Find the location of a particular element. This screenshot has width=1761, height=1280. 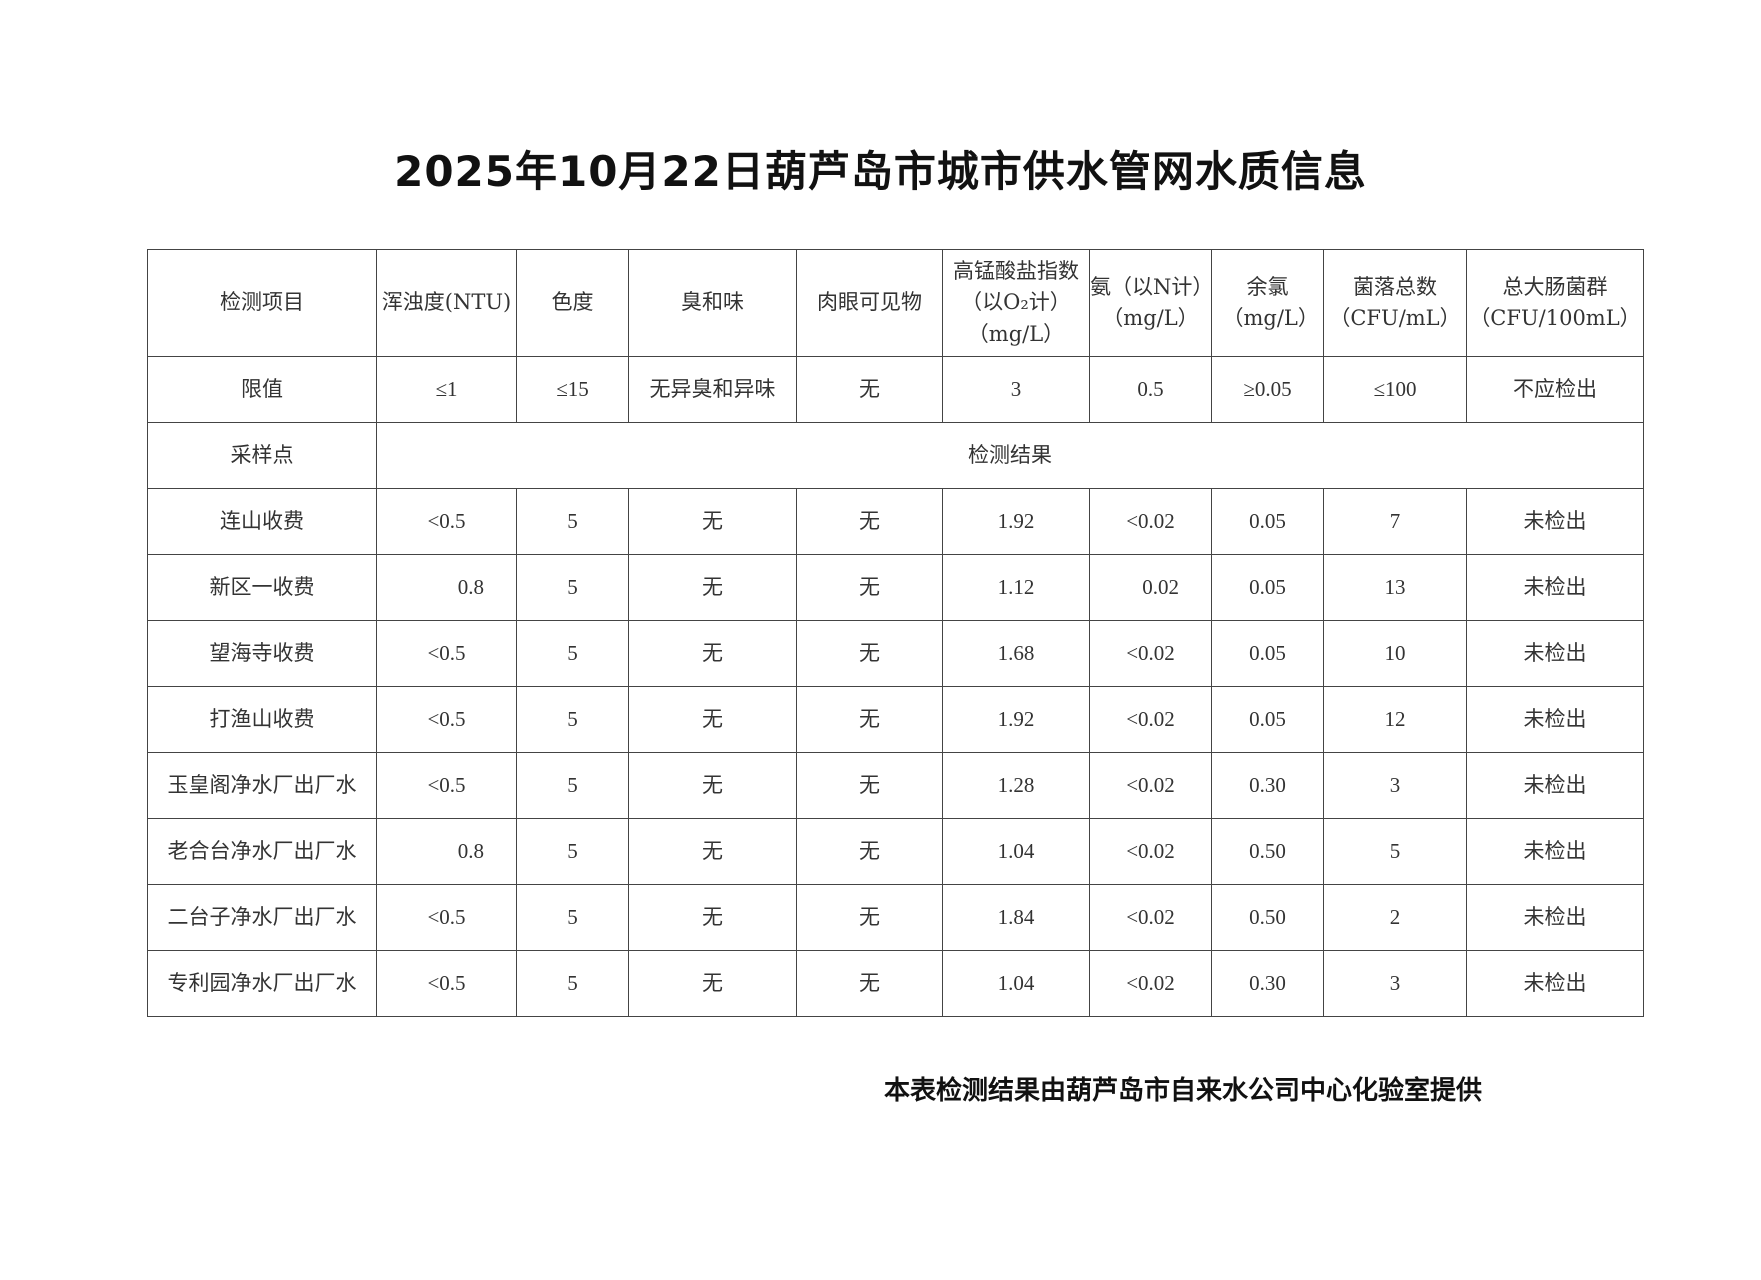

column-header: 肉眼可见物 is located at coordinates (869, 303).